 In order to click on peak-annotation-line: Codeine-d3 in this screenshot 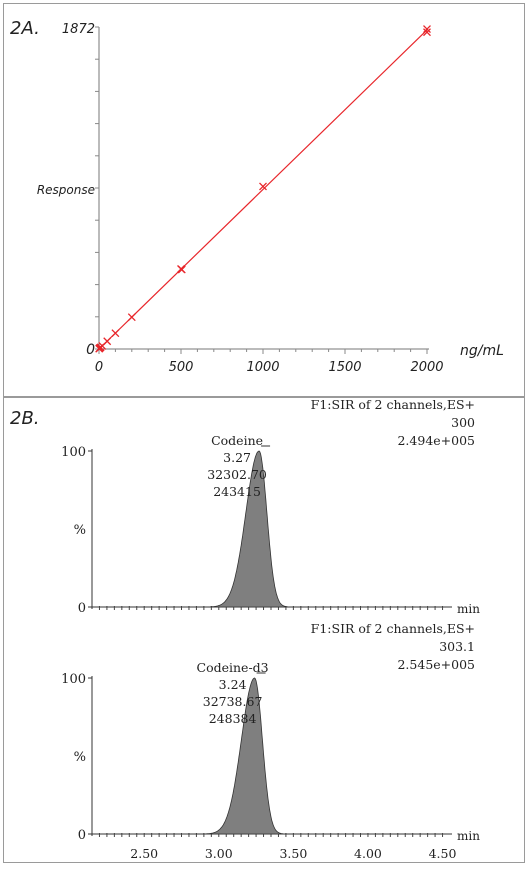, I will do `click(233, 667)`.